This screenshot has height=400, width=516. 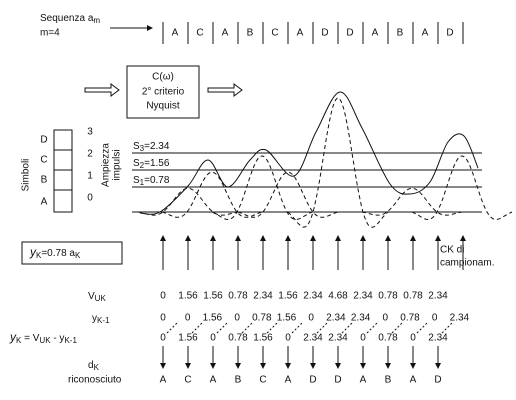 What do you see at coordinates (90, 154) in the screenshot?
I see `amplitude-label: 2` at bounding box center [90, 154].